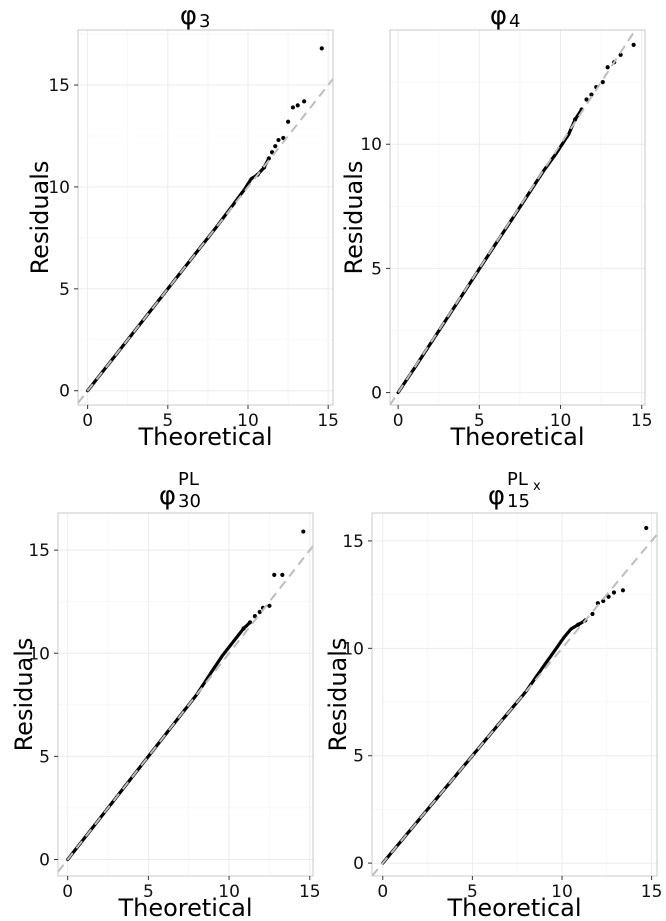 The height and width of the screenshot is (921, 666). What do you see at coordinates (537, 486) in the screenshot?
I see `title-superscript-subscript: x` at bounding box center [537, 486].